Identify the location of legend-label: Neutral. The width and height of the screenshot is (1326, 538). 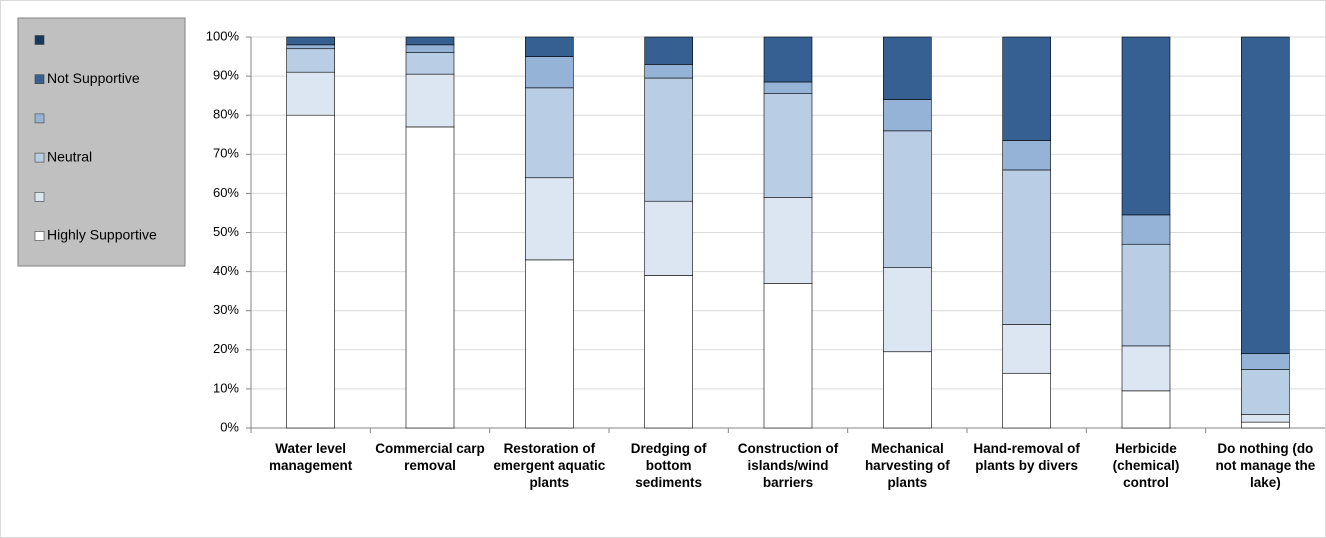
(69, 156).